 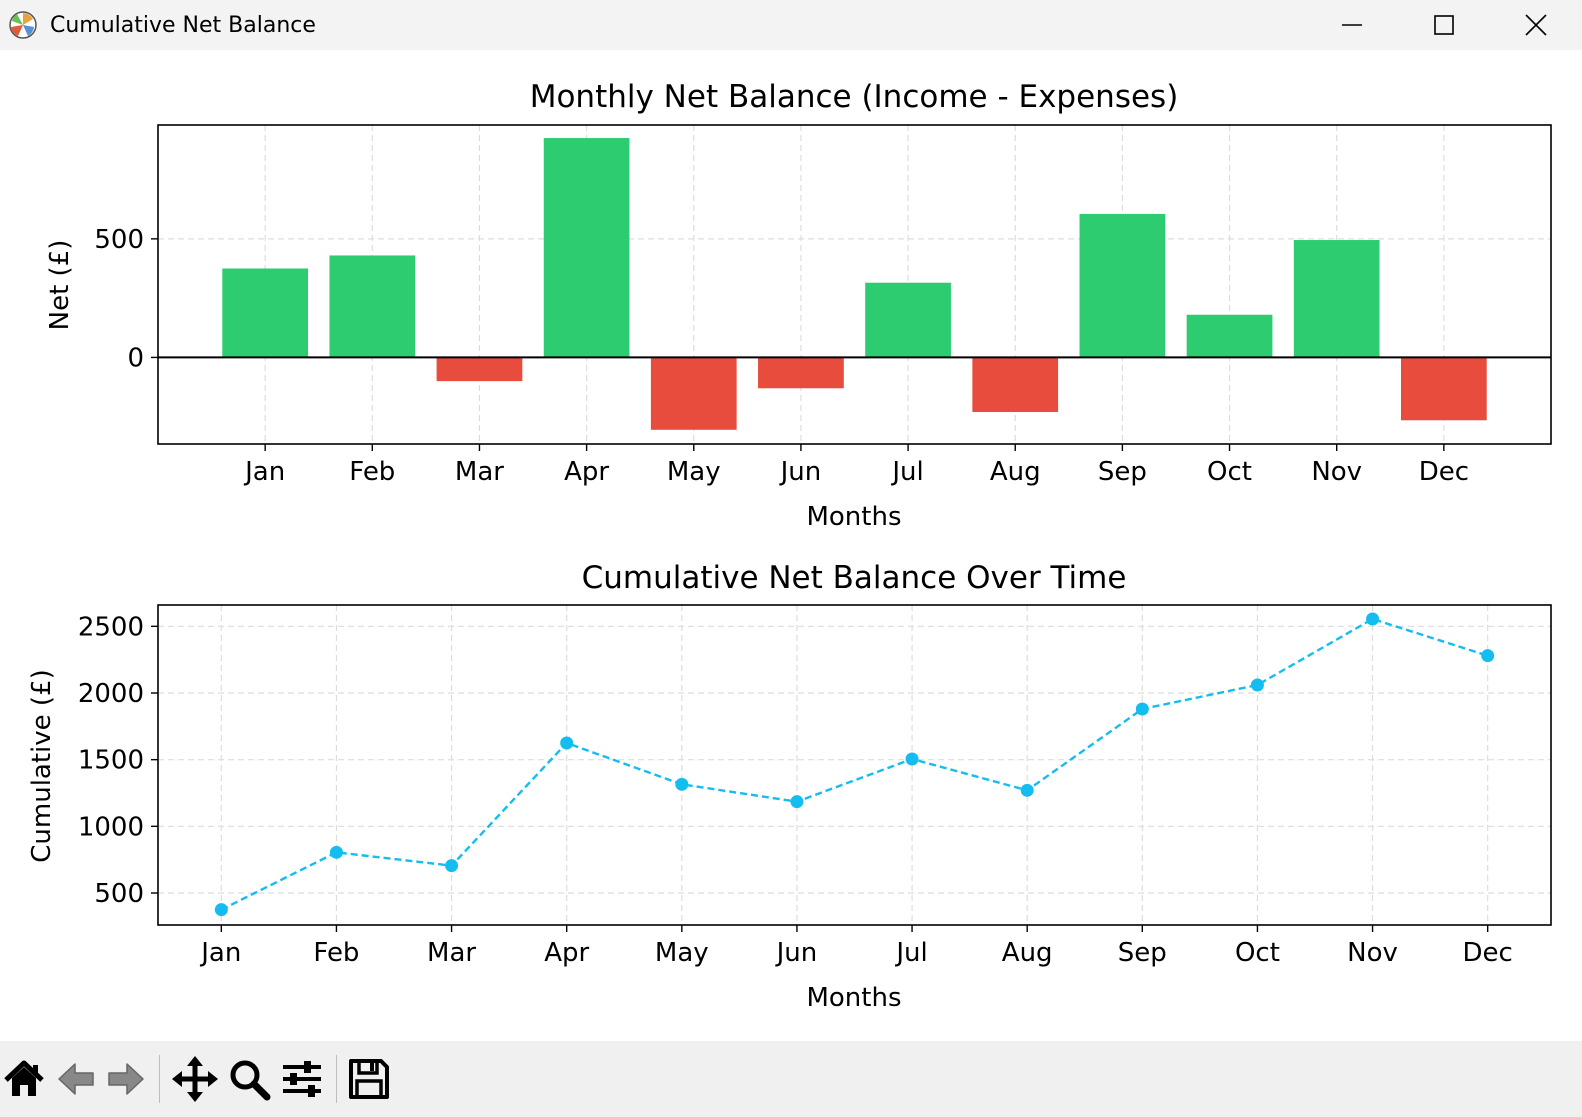 What do you see at coordinates (60, 285) in the screenshot?
I see `bar-chart-ylabel: Net (£)` at bounding box center [60, 285].